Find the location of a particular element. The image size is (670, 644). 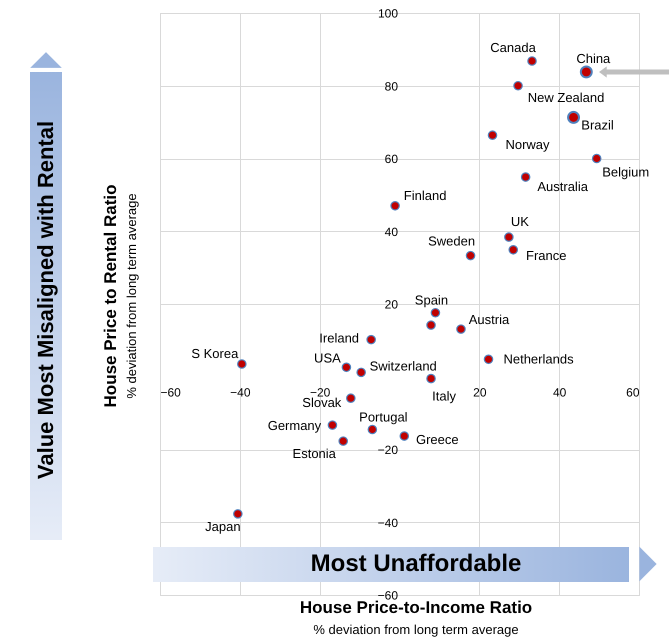

annotation: Belgium is located at coordinates (626, 172).